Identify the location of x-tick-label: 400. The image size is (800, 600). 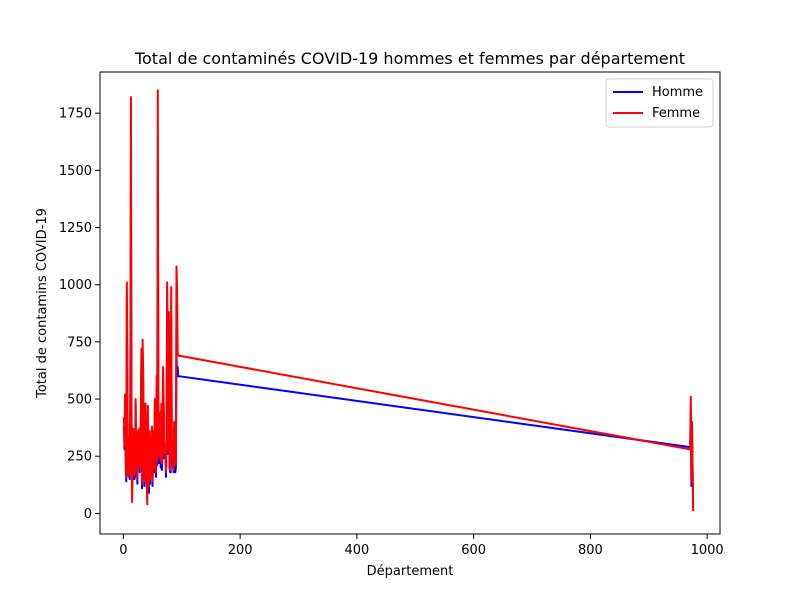
(356, 550).